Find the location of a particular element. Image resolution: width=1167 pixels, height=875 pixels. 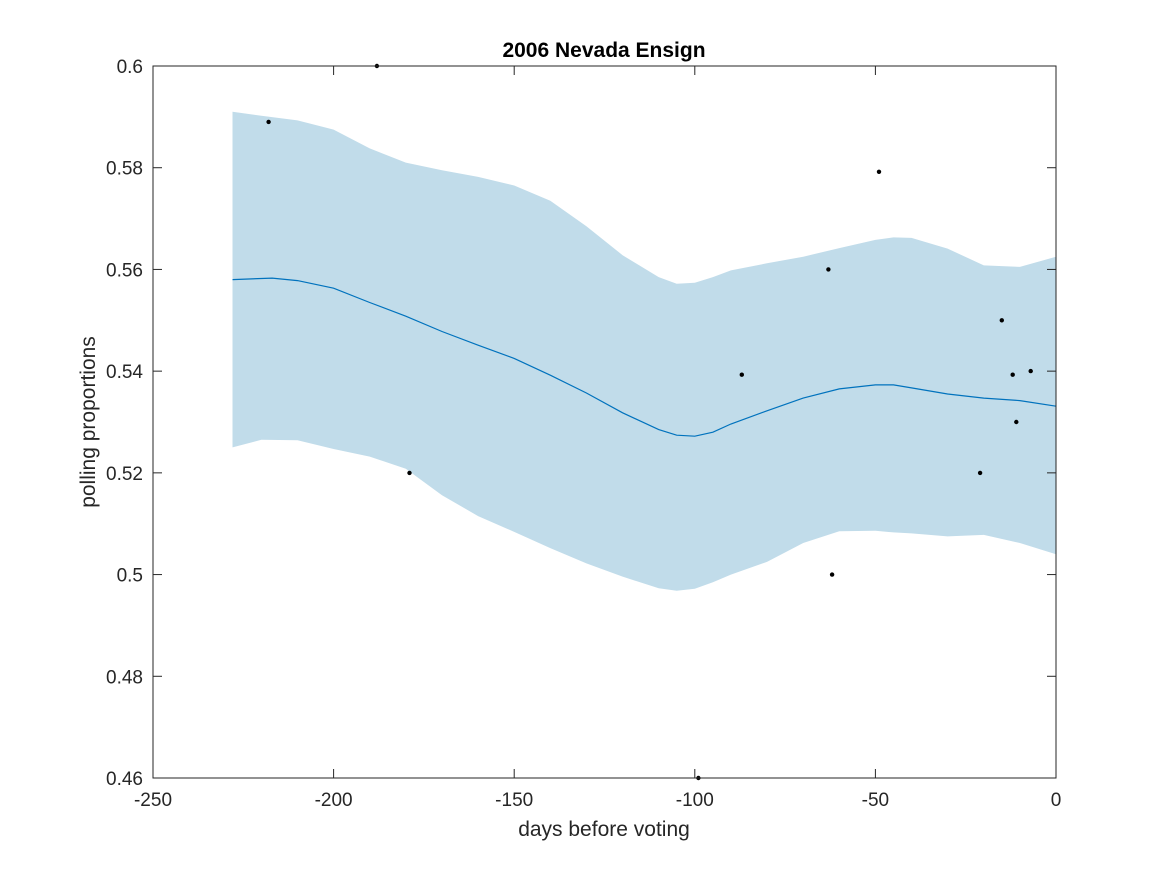

y-tick-label: 0.58 is located at coordinates (124, 169).